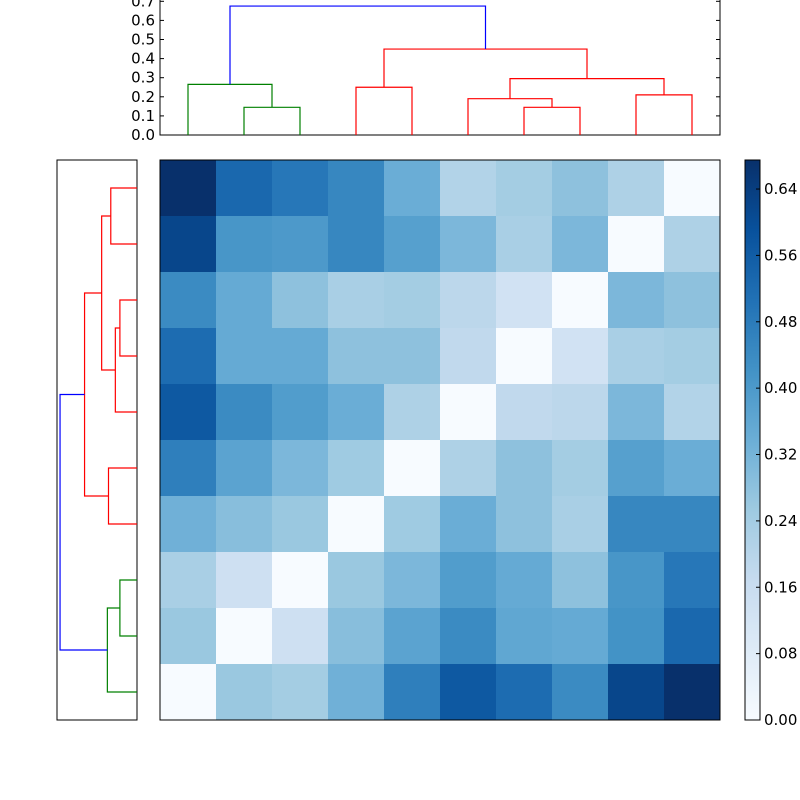  I want to click on colorbar-tick-label: 0.40, so click(780, 388).